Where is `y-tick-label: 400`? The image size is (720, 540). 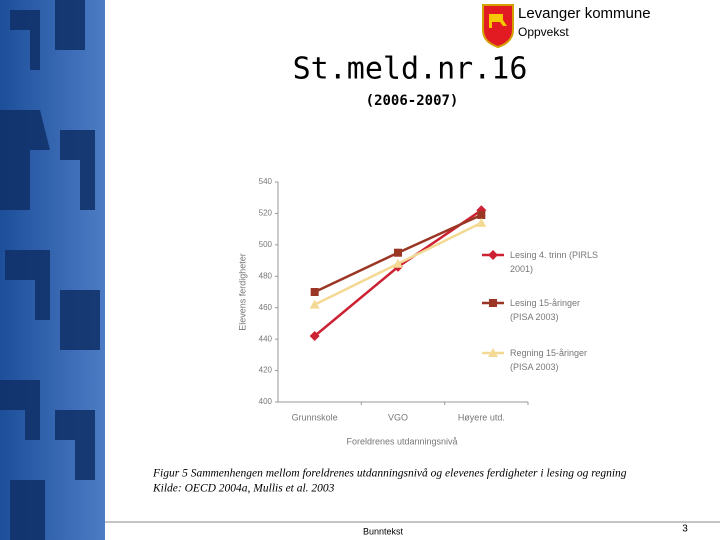 y-tick-label: 400 is located at coordinates (266, 401).